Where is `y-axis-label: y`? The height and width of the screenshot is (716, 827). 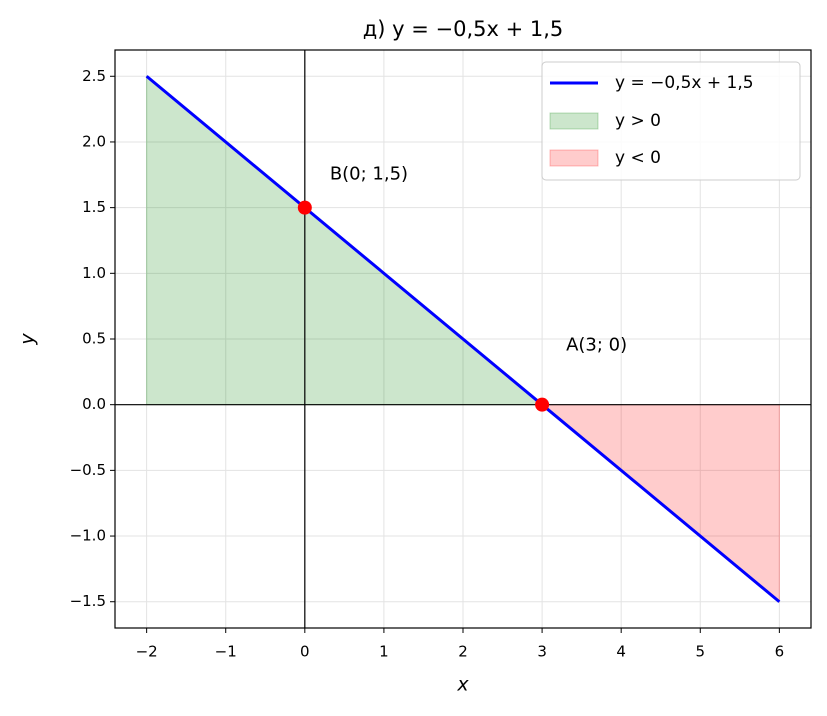 y-axis-label: y is located at coordinates (28, 339).